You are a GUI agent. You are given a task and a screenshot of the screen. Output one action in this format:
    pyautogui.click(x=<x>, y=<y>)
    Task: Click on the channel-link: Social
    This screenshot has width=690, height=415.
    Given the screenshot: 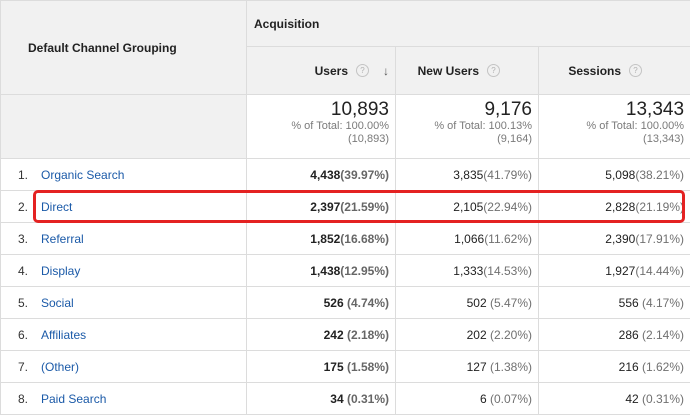 What is the action you would take?
    pyautogui.click(x=57, y=302)
    